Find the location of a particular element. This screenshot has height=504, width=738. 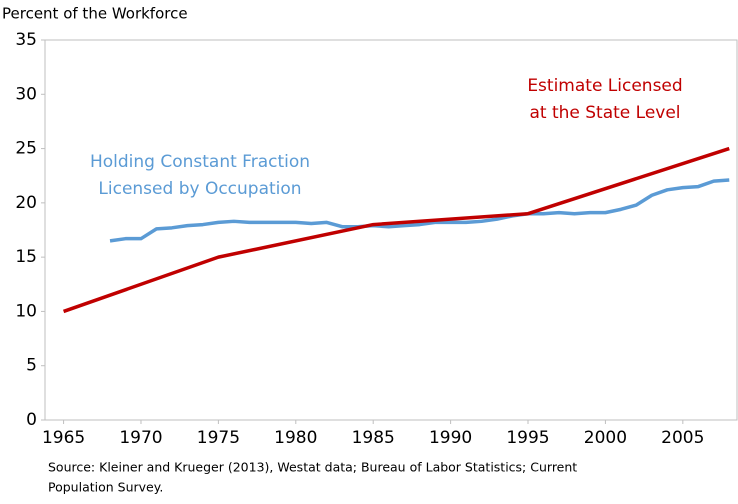

x-tick-label: 1975 is located at coordinates (218, 438).